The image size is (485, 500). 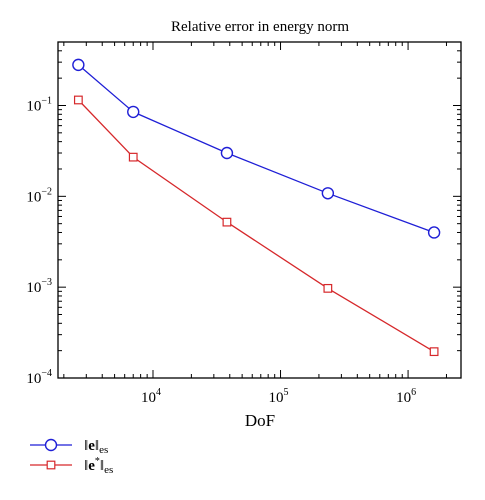 I want to click on legend: ‖e‖es‖e*‖es, so click(x=71, y=457).